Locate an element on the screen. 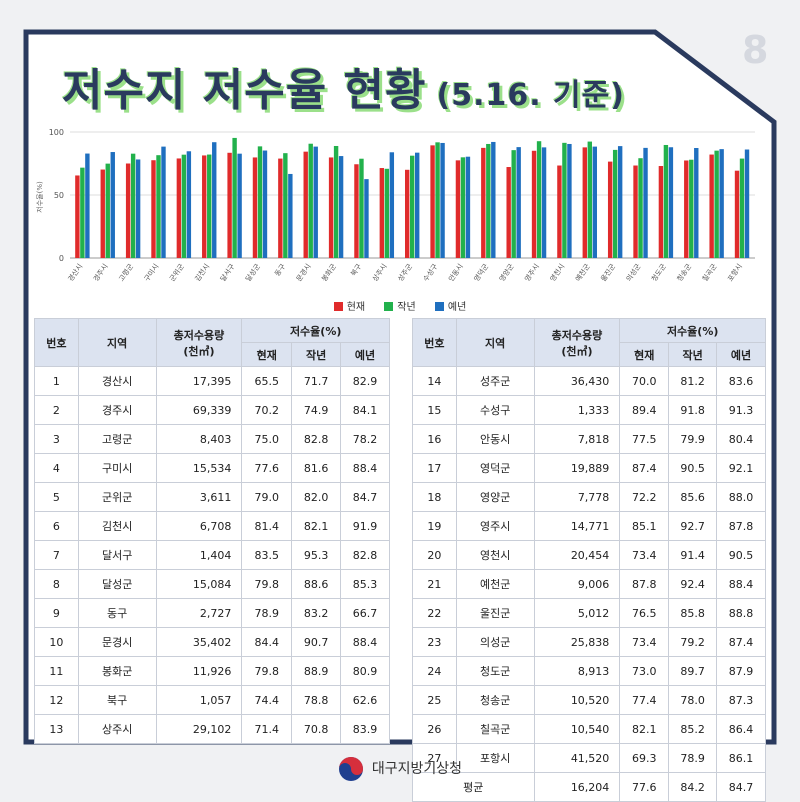  cell-no: 7 is located at coordinates (56, 555).